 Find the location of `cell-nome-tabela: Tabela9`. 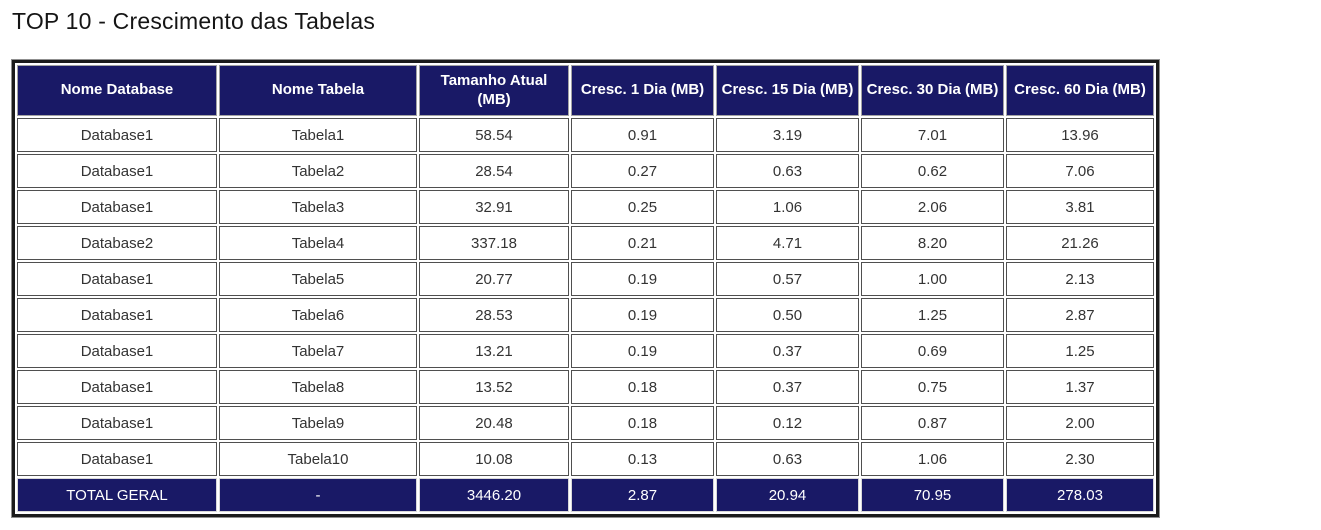

cell-nome-tabela: Tabela9 is located at coordinates (318, 423).